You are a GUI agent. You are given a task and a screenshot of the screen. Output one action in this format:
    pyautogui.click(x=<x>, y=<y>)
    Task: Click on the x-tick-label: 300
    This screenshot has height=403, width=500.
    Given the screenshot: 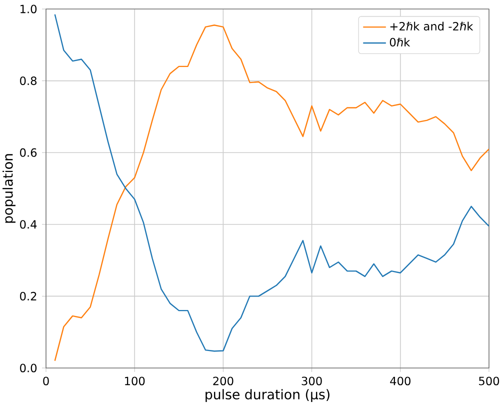 What is the action you would take?
    pyautogui.click(x=312, y=381)
    